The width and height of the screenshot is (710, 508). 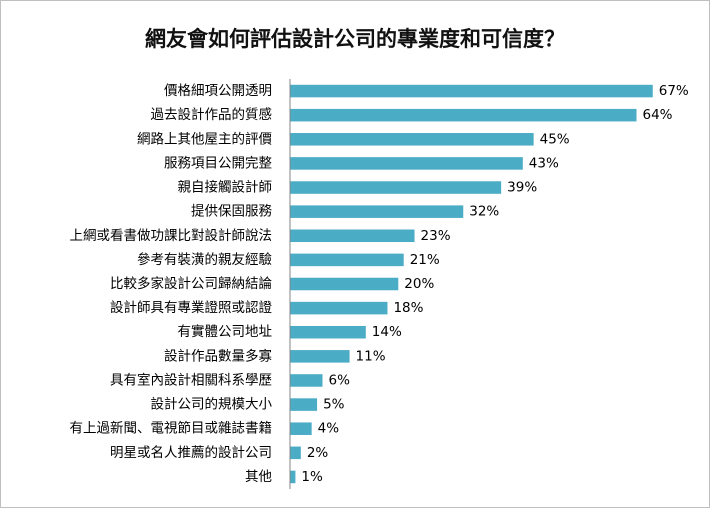 What do you see at coordinates (339, 380) in the screenshot?
I see `data-label: 6%` at bounding box center [339, 380].